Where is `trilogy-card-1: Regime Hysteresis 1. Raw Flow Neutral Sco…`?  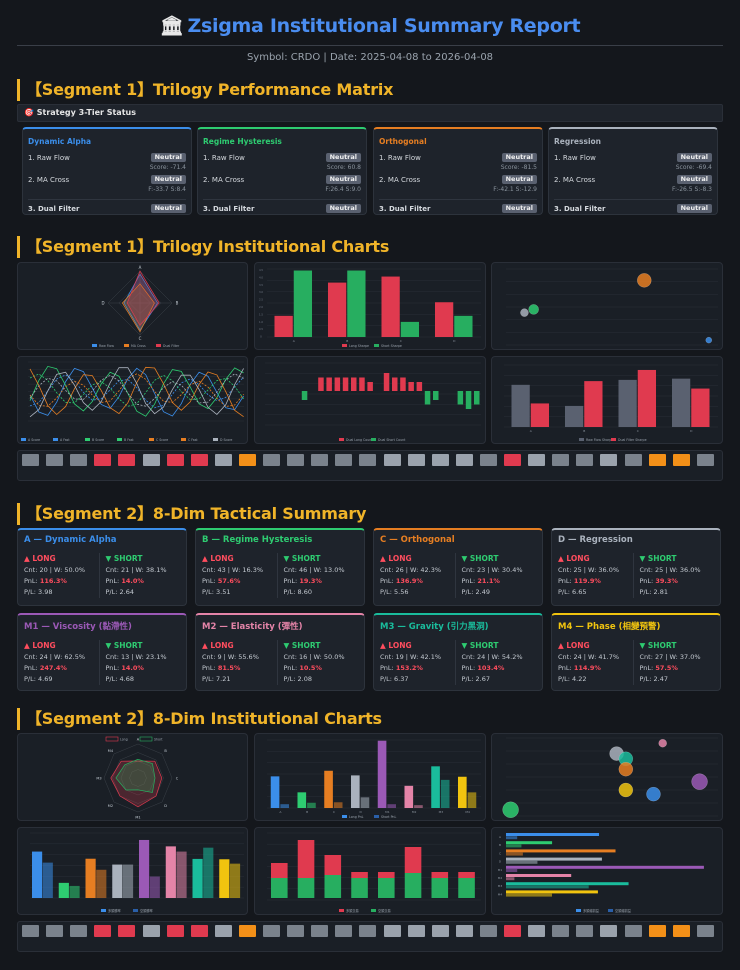
trilogy-card-1: Regime Hysteresis 1. Raw Flow Neutral Sco… is located at coordinates (282, 171).